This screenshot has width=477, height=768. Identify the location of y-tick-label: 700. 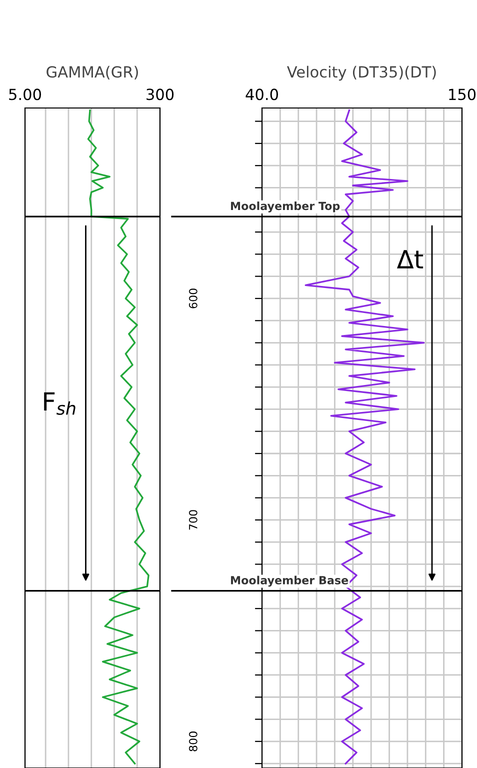
(193, 520).